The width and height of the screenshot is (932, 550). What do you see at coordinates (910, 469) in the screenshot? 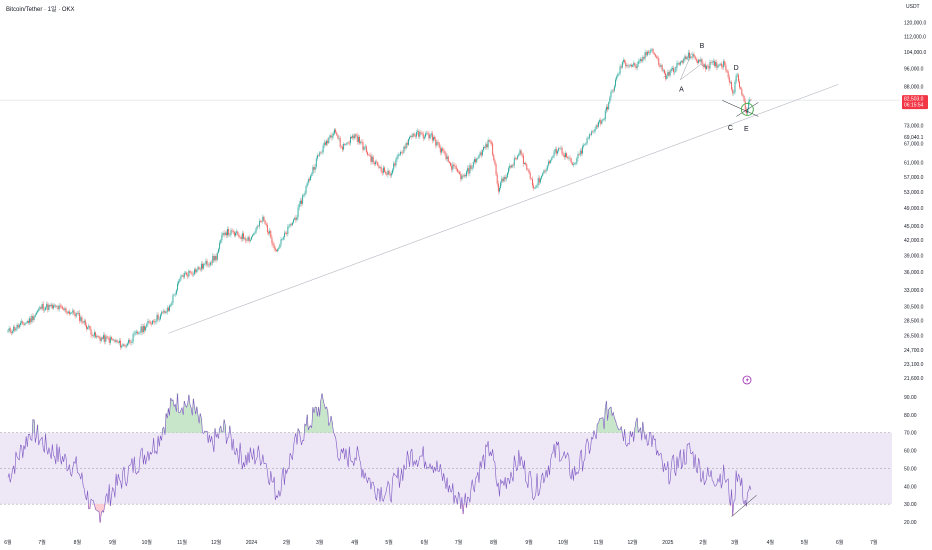
I see `rsi-tick-label: 50.00` at bounding box center [910, 469].